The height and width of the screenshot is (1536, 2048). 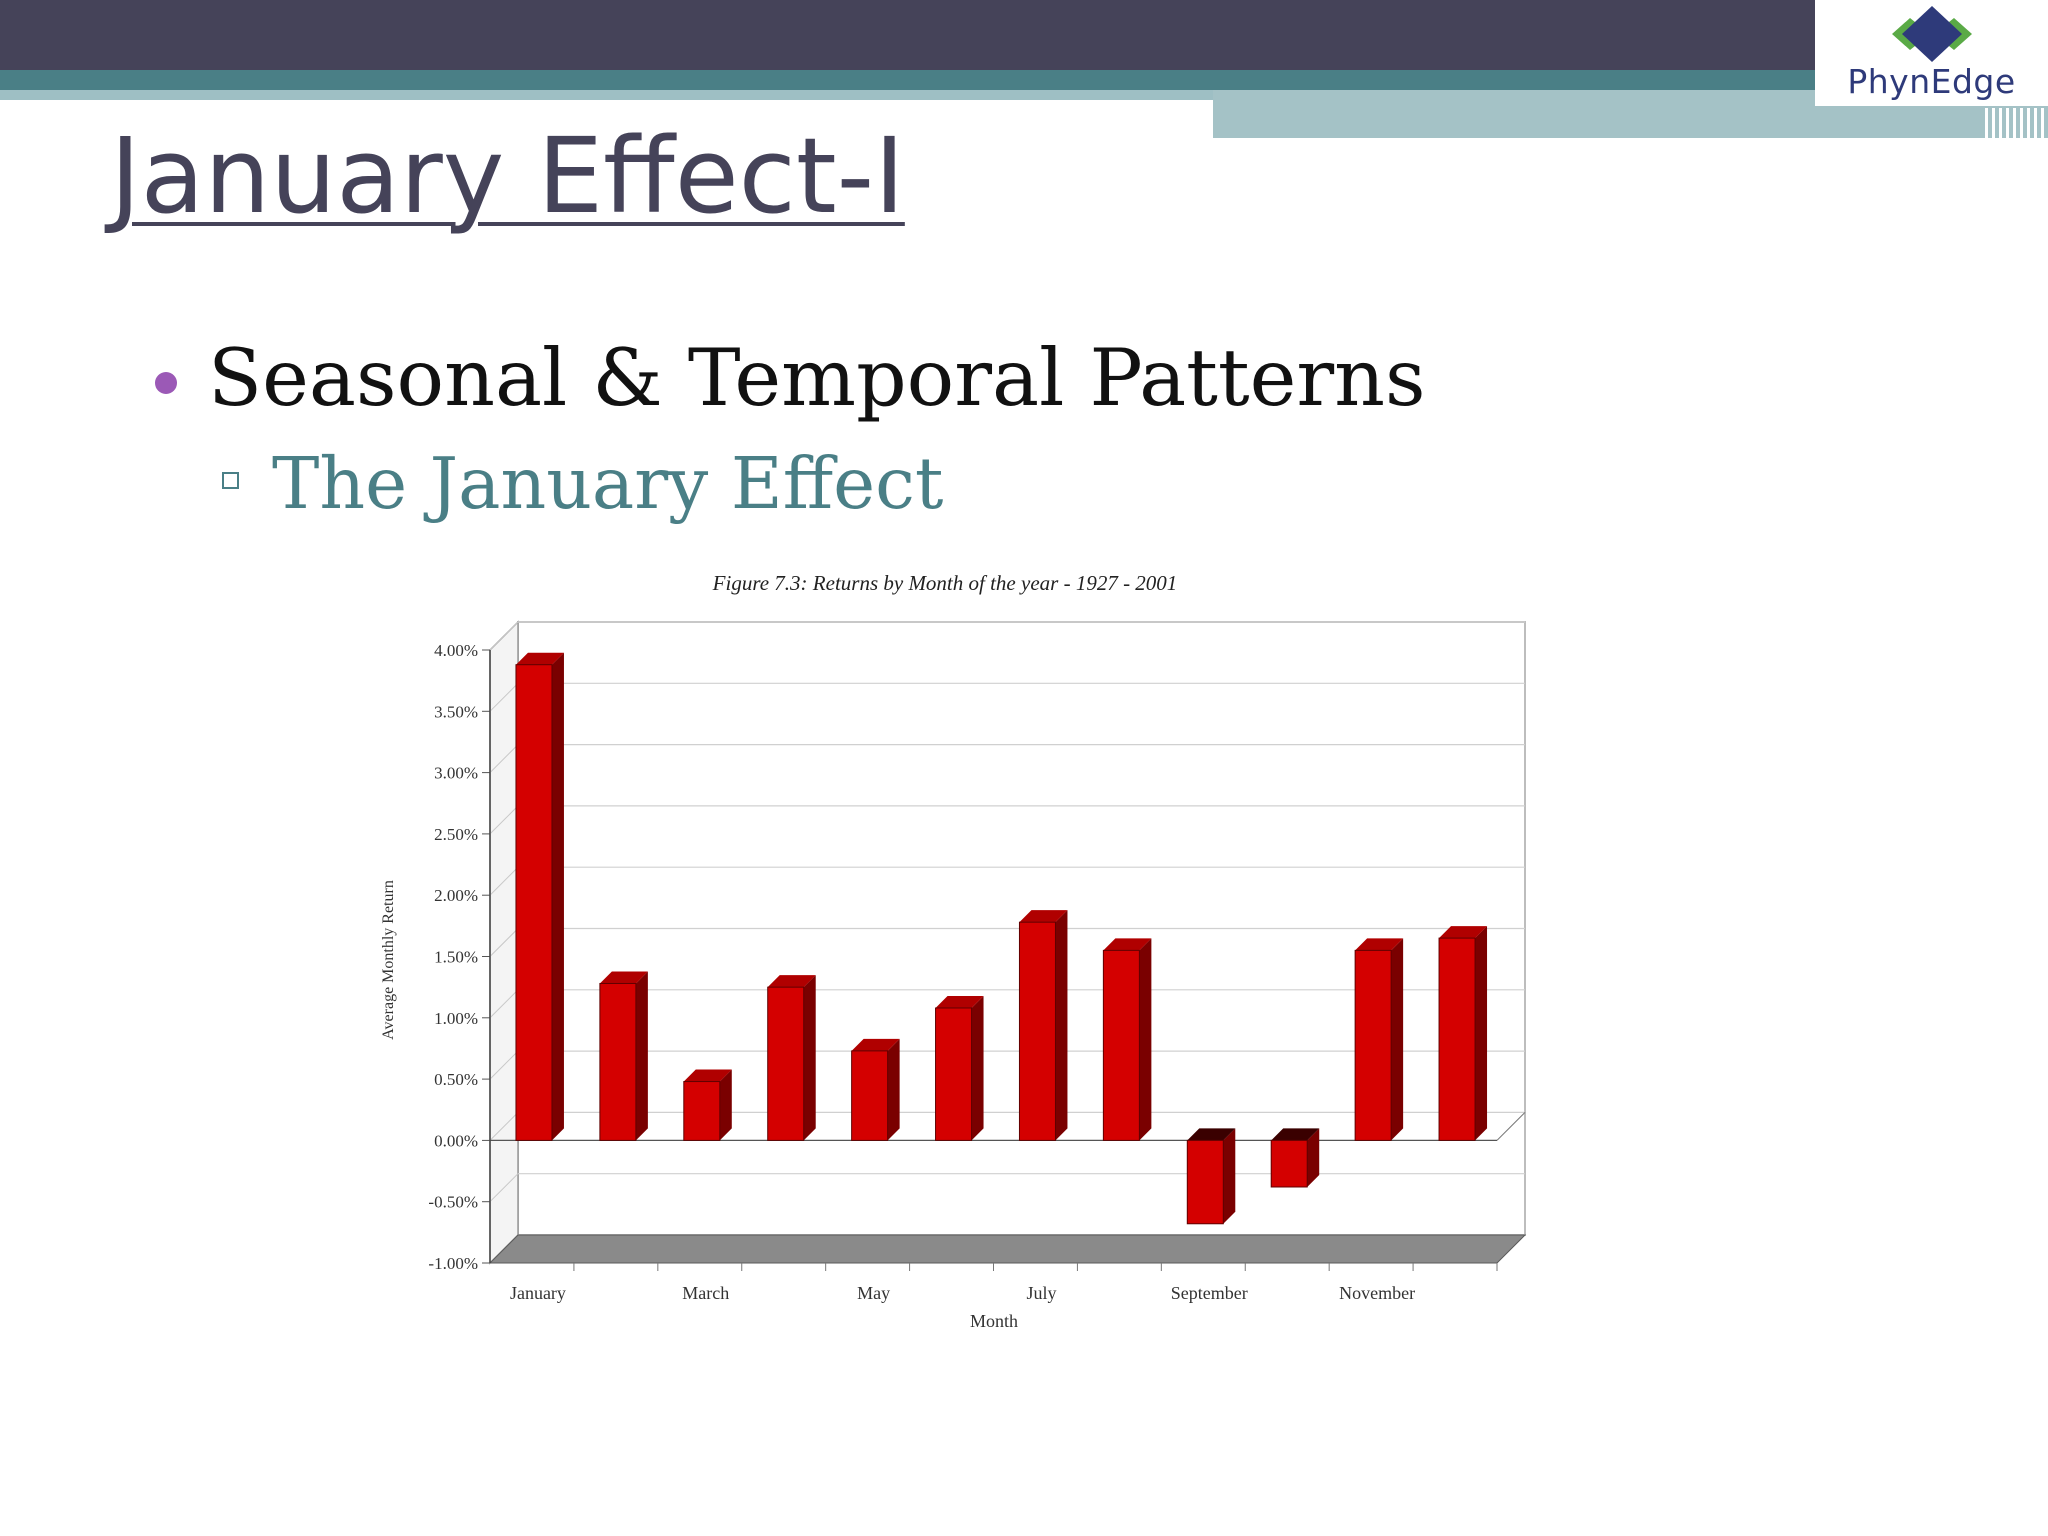 I want to click on y-tick-label: 0.00%, so click(x=456, y=1140).